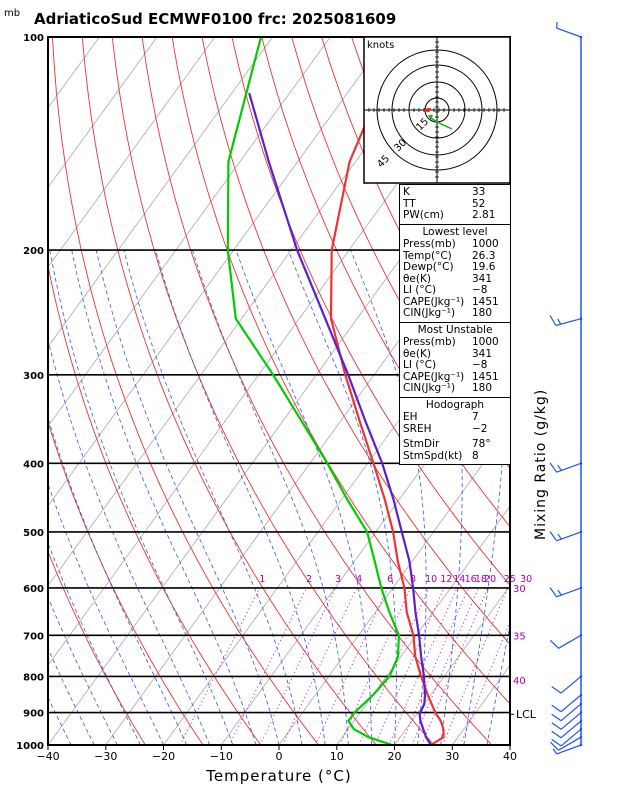 This screenshot has height=800, width=618. What do you see at coordinates (30, 746) in the screenshot?
I see `pressure-tick-label: 1000` at bounding box center [30, 746].